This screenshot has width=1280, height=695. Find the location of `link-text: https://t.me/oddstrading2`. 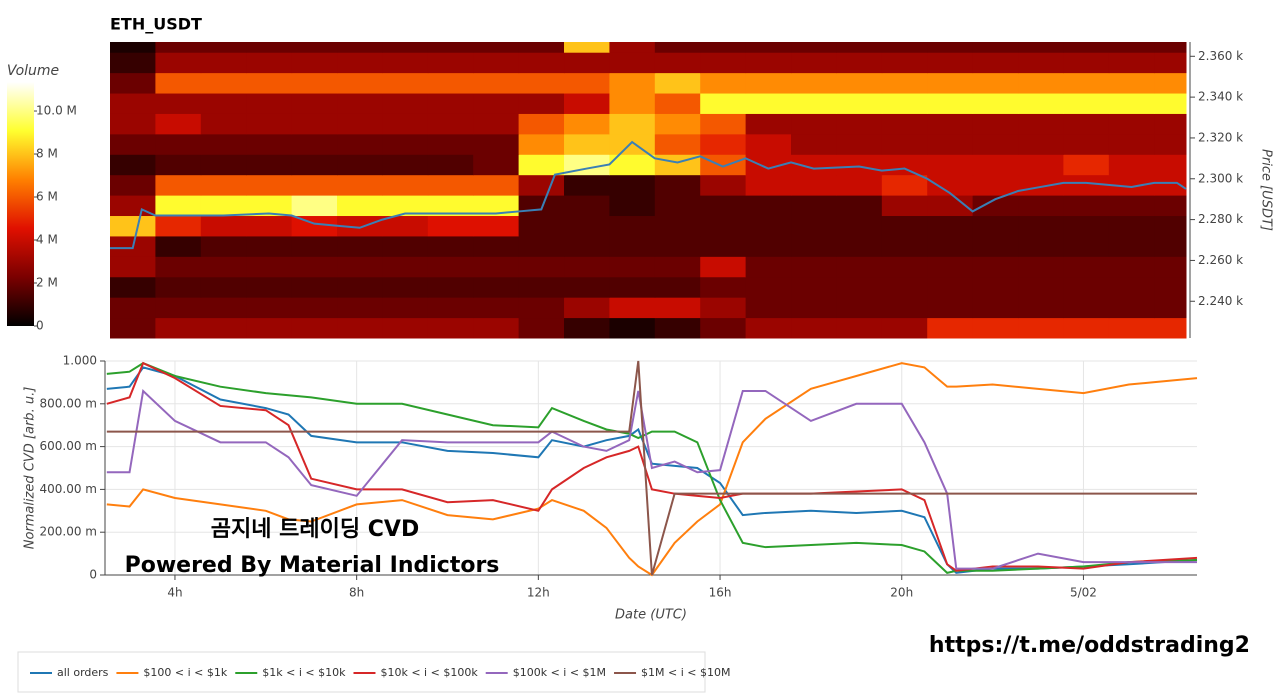

link-text: https://t.me/oddstrading2 is located at coordinates (1089, 645).